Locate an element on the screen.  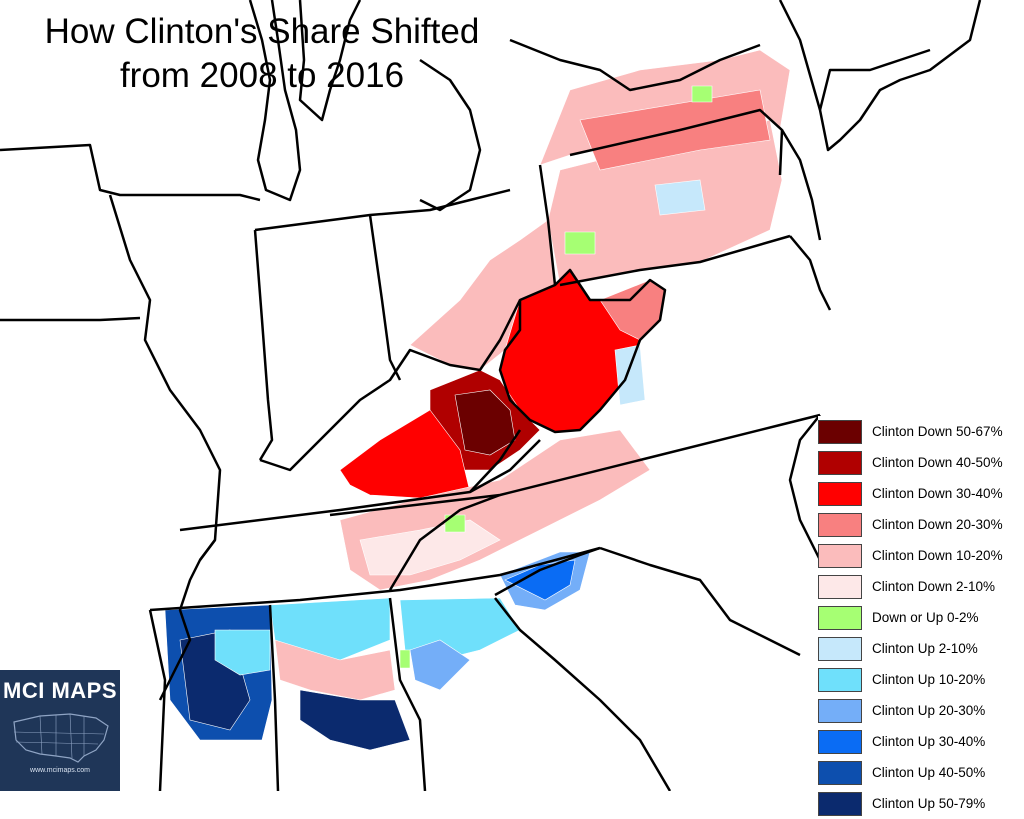
legend-item: Clinton Down 20-30% is located at coordinates (921, 524).